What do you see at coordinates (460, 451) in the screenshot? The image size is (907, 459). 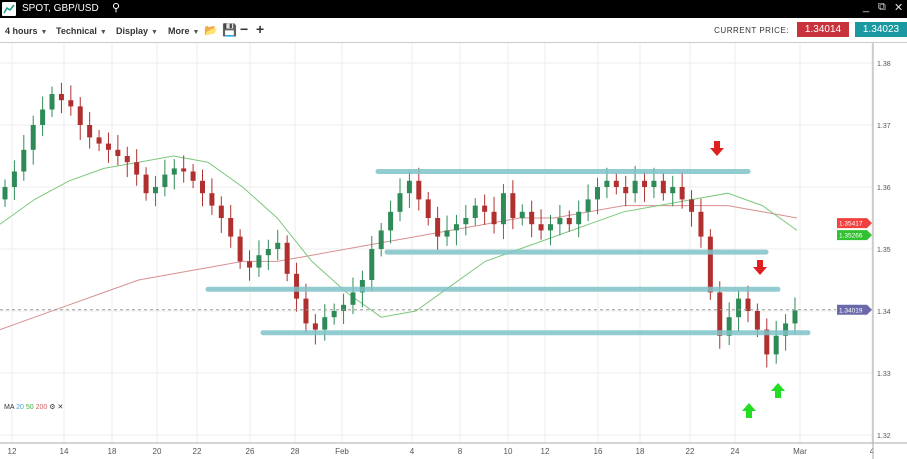 I see `x-tick-label: 8` at bounding box center [460, 451].